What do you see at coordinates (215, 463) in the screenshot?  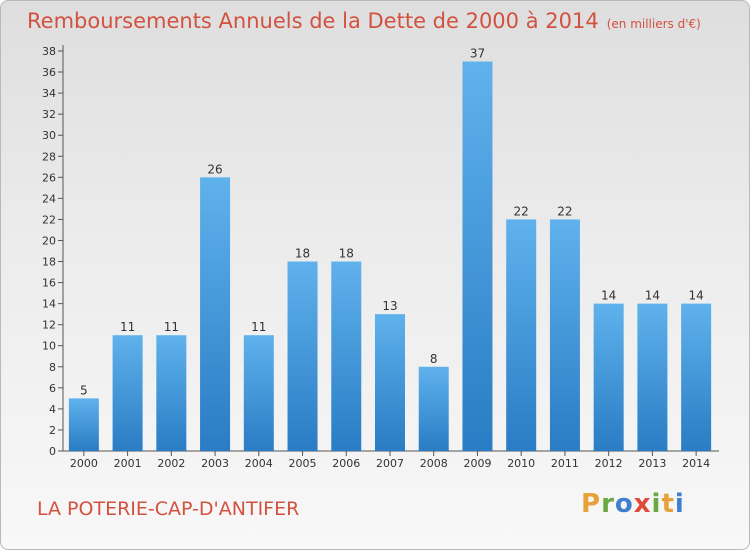 I see `x-tick-label: 2003` at bounding box center [215, 463].